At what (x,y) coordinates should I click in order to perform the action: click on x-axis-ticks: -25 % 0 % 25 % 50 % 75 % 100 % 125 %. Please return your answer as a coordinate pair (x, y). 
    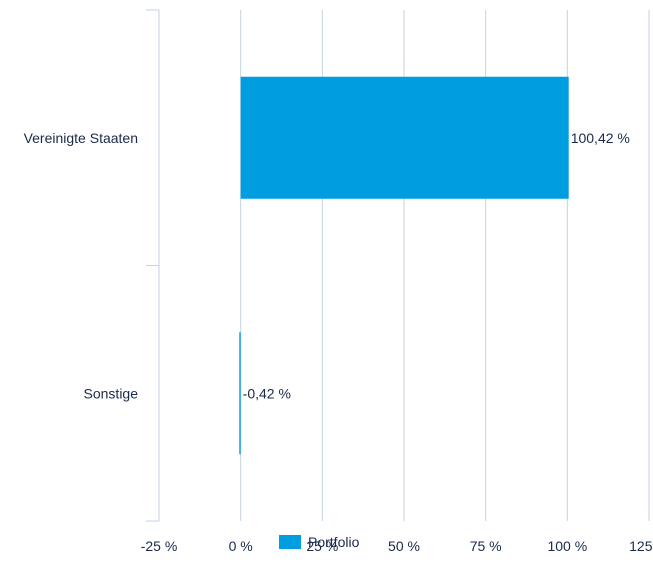
    Looking at the image, I should click on (397, 546).